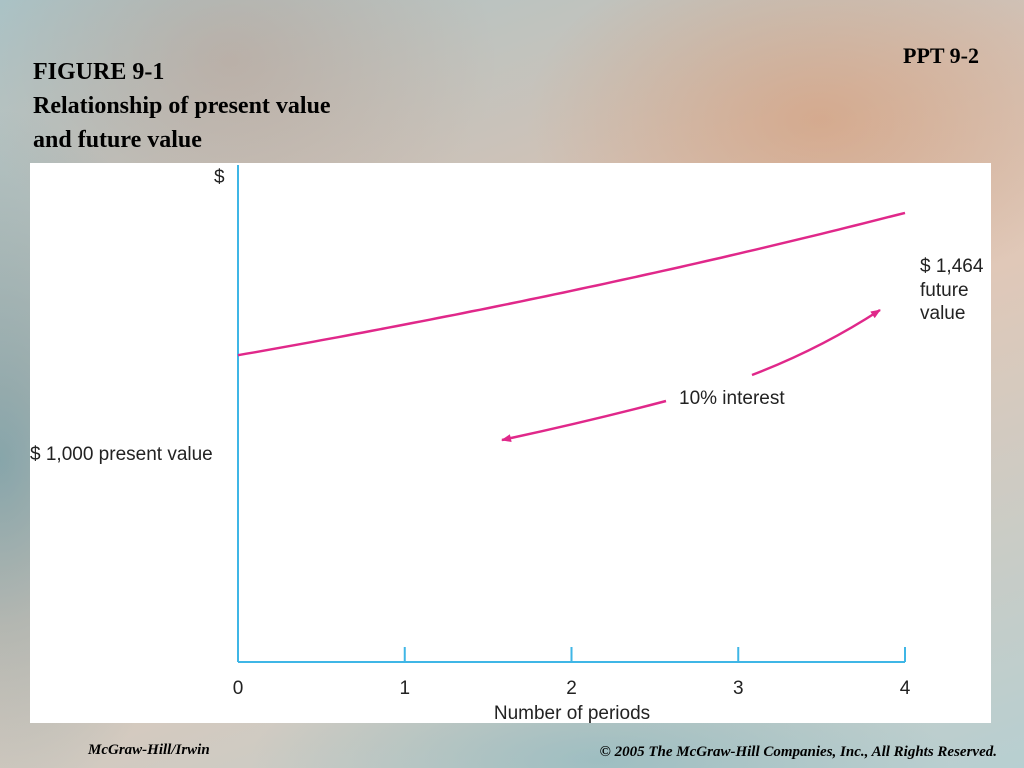  I want to click on interest-rate-label: 10% interest, so click(732, 398).